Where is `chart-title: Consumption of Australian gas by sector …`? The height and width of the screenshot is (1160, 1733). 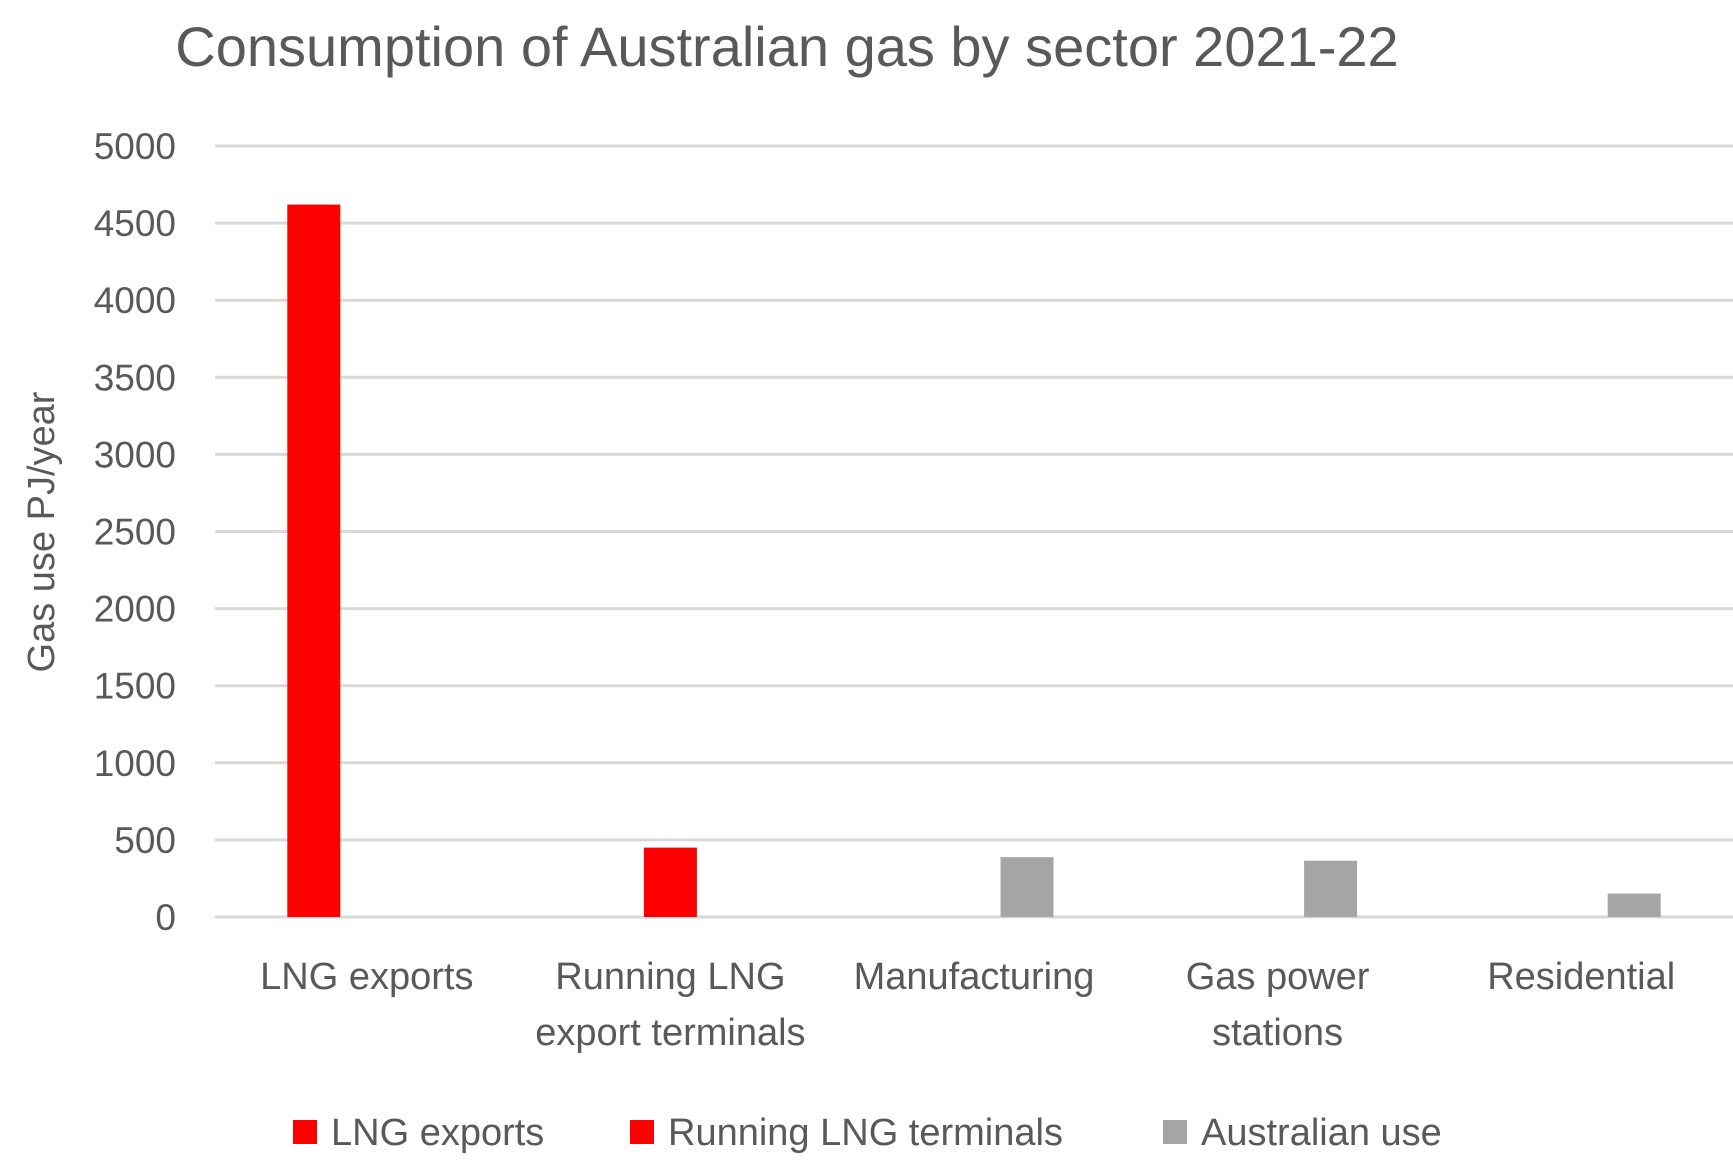 chart-title: Consumption of Australian gas by sector … is located at coordinates (786, 46).